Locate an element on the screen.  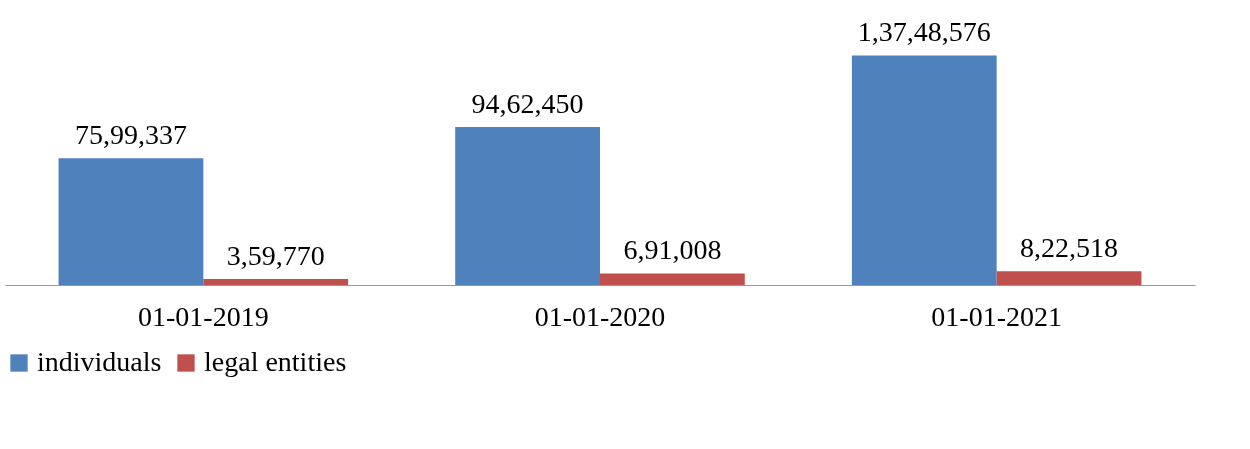
data-label: 1,37,48,576 is located at coordinates (924, 32).